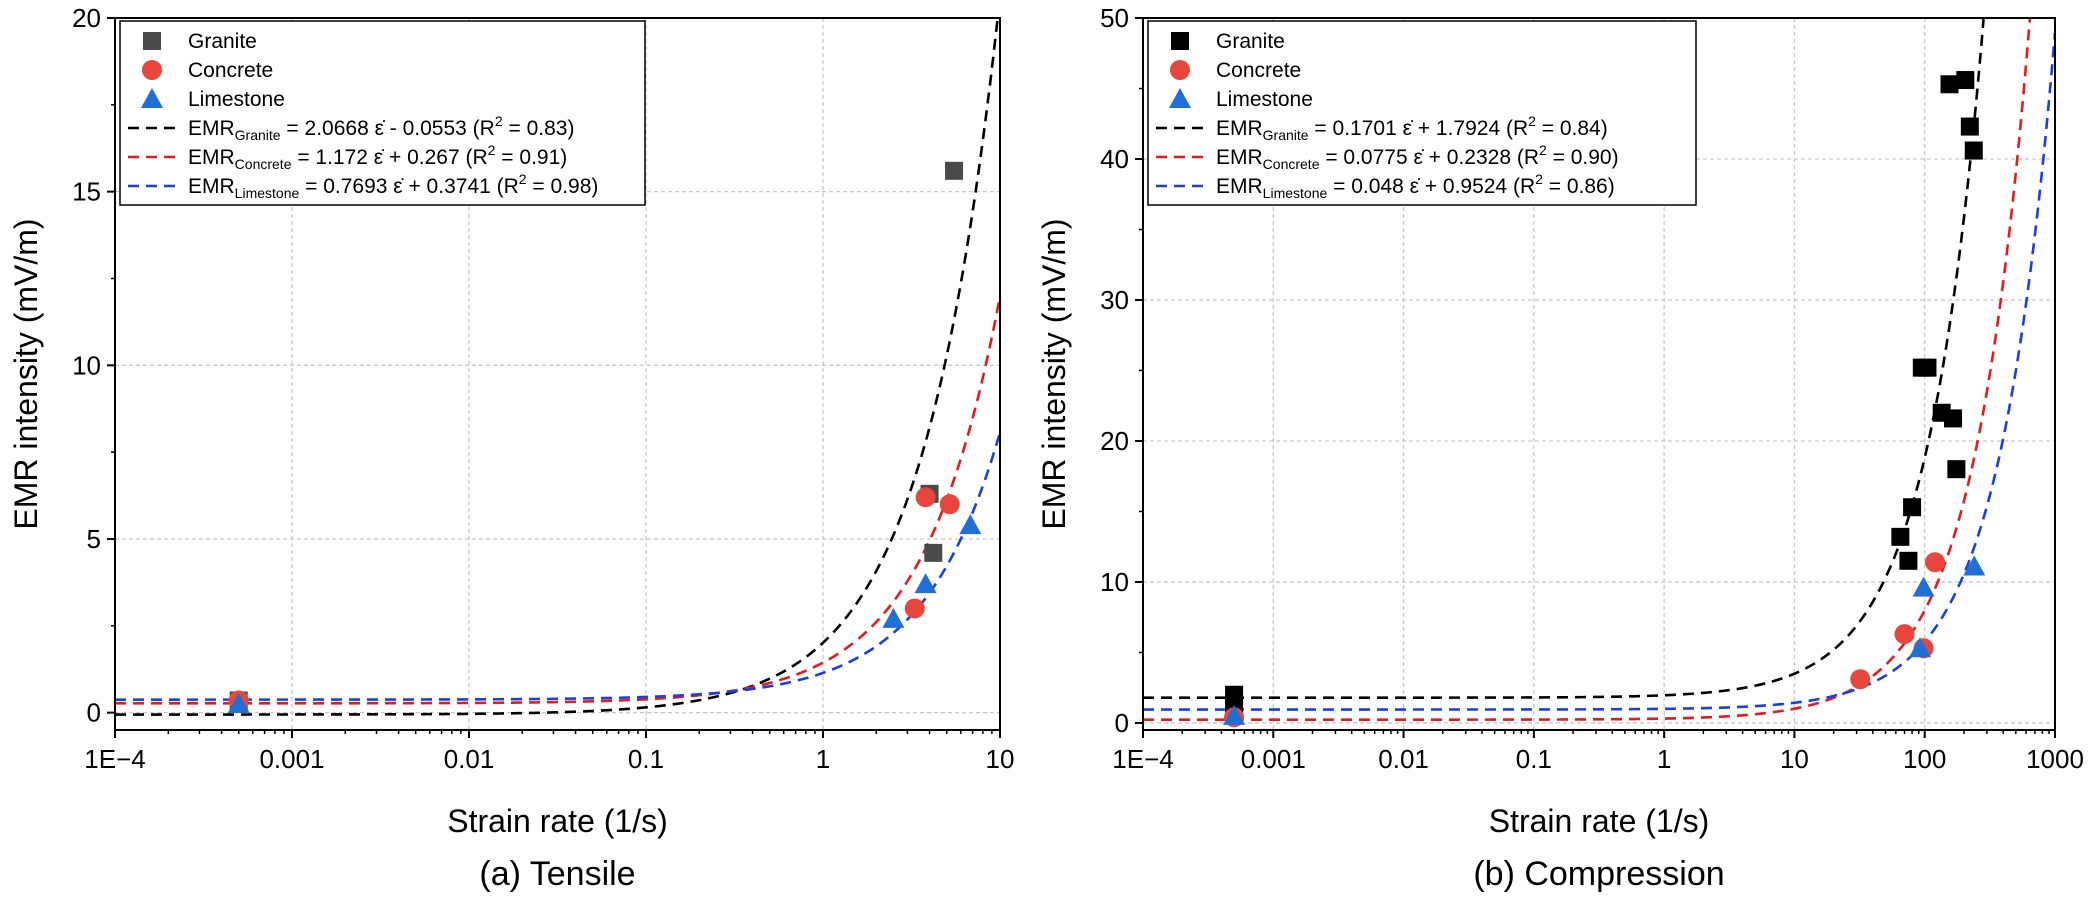 The image size is (2095, 902). I want to click on legend-label-concrete: Concrete, so click(230, 70).